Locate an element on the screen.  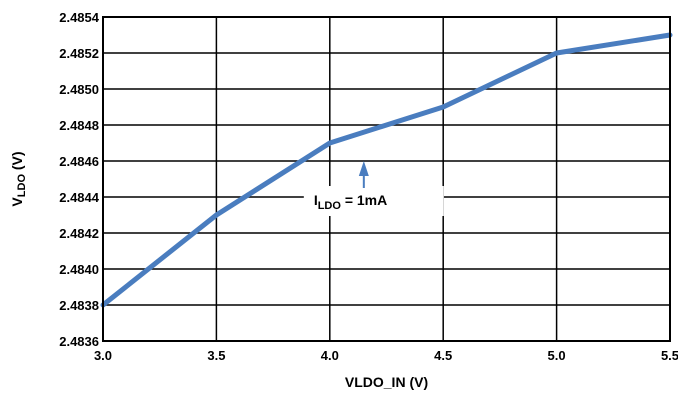
annotation-arrow-head is located at coordinates (363, 168).